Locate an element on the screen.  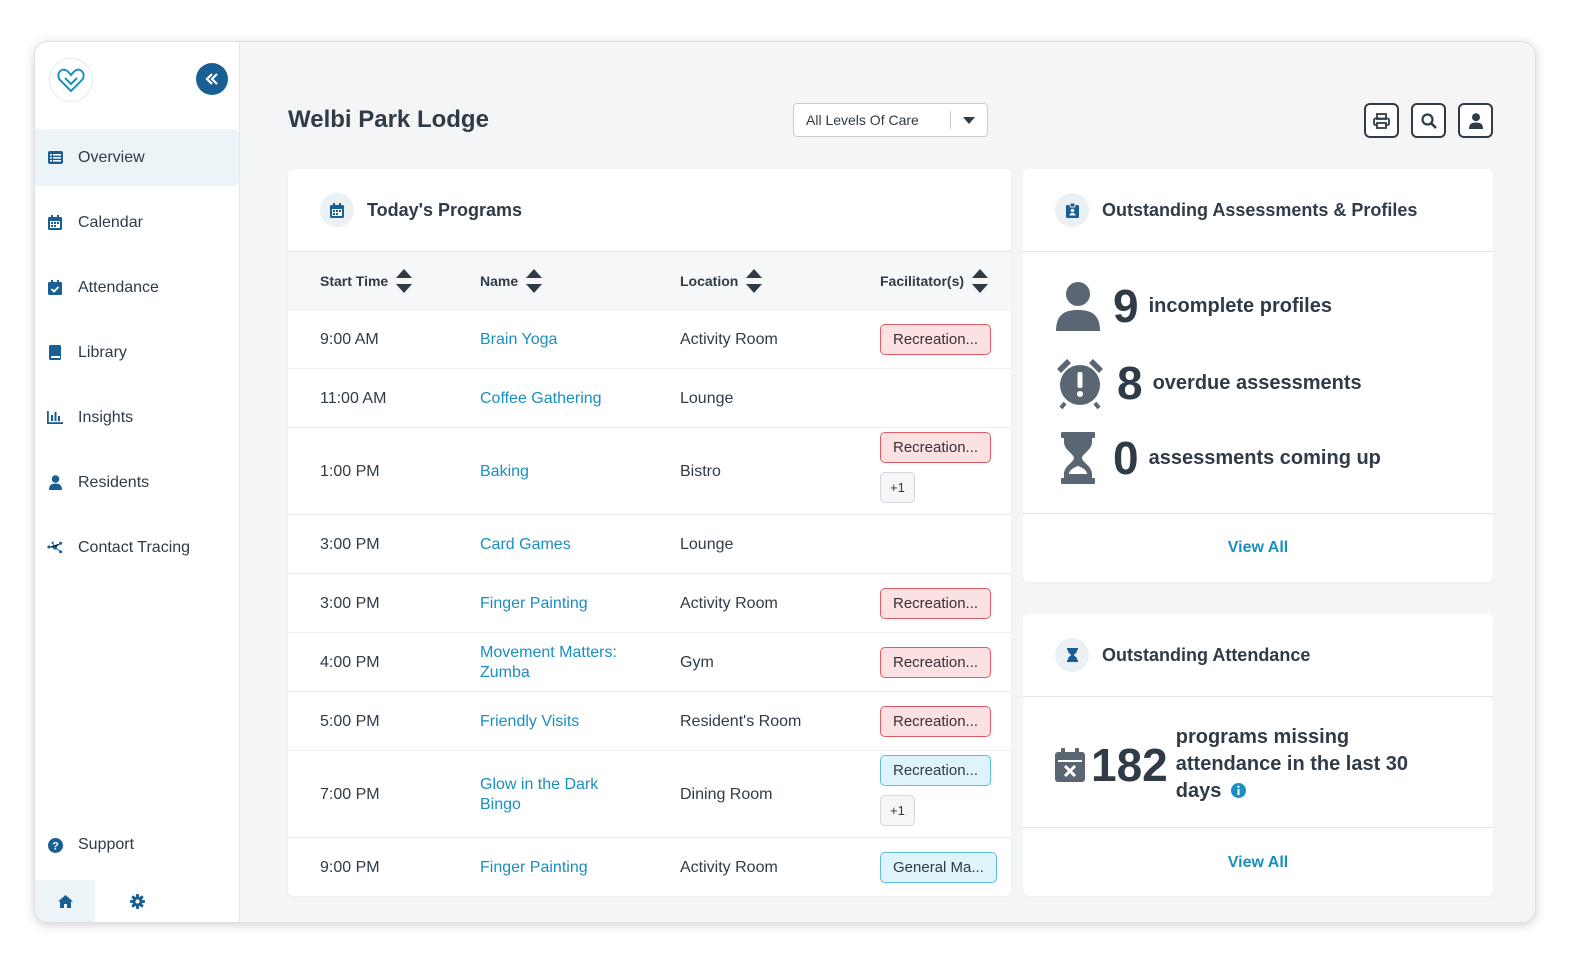
table-row: 11:00 AM Coffee Gathering Lounge is located at coordinates (649, 398).